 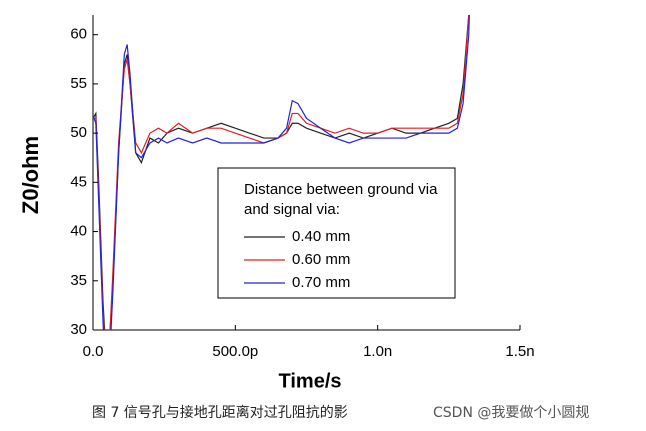 What do you see at coordinates (78, 181) in the screenshot?
I see `y-tick-label: 45` at bounding box center [78, 181].